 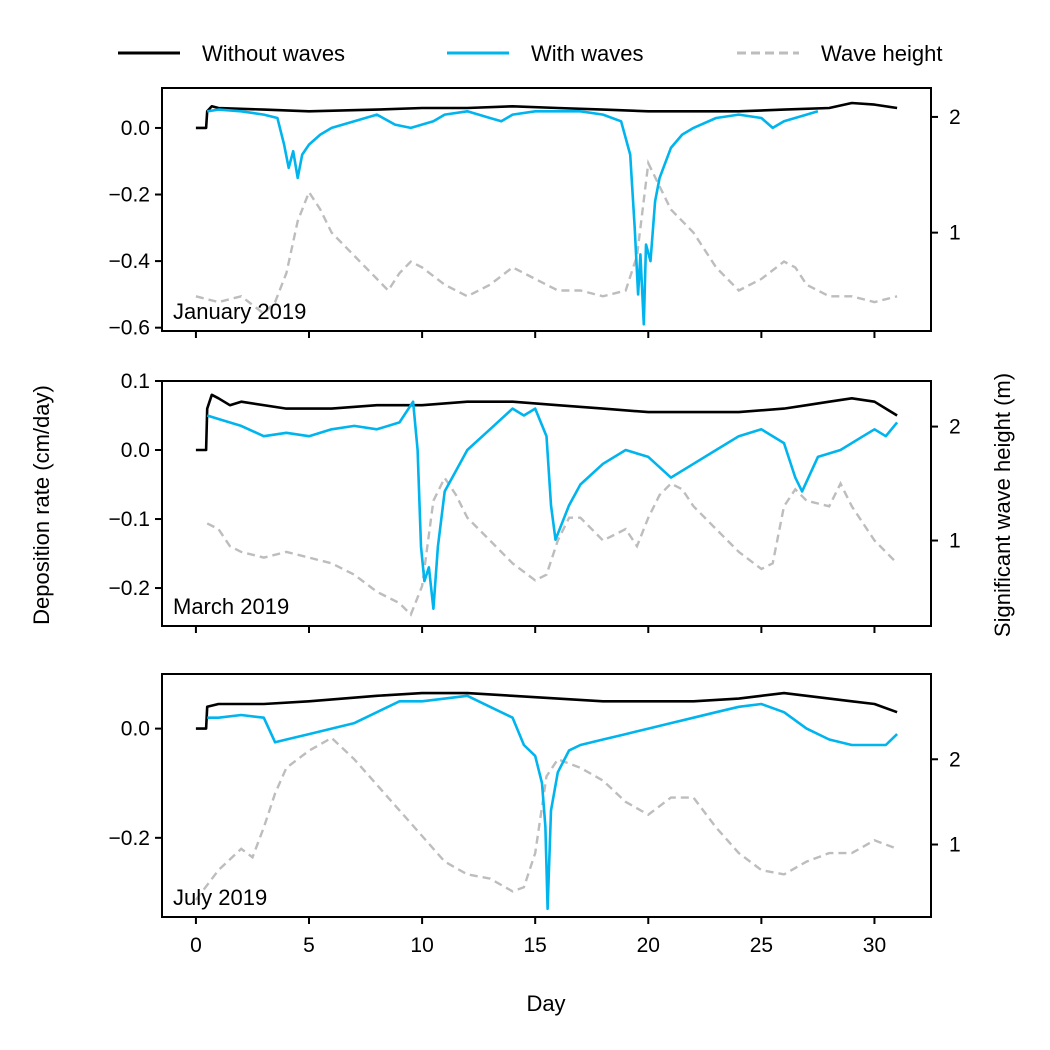 What do you see at coordinates (220, 897) in the screenshot?
I see `panel-label: July 2019` at bounding box center [220, 897].